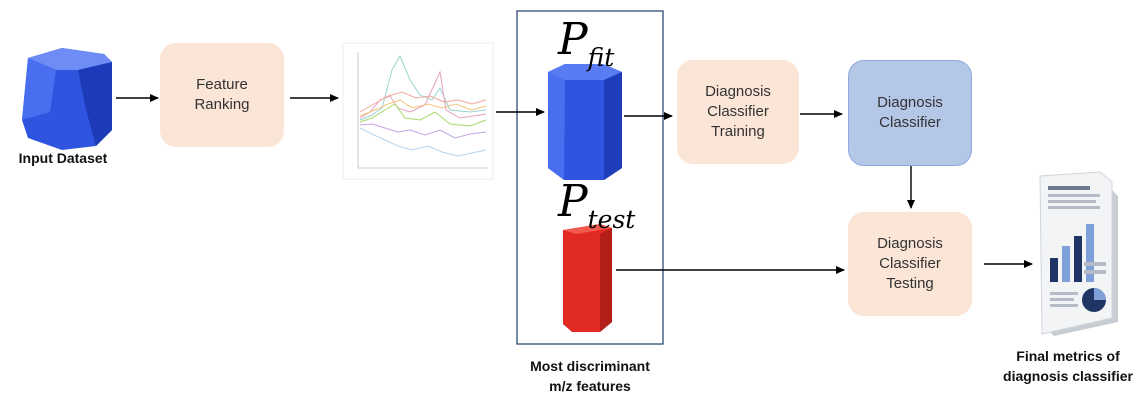 The image size is (1142, 396). Describe the element at coordinates (590, 376) in the screenshot. I see `features-caption: Most discriminant m/z features` at that location.